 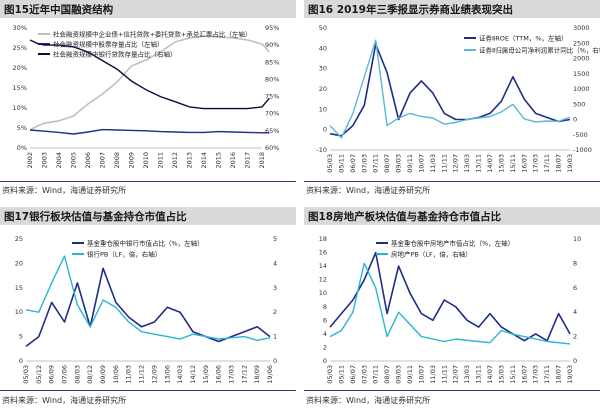 I want to click on x-tick-label: 2009, so click(x=132, y=160).